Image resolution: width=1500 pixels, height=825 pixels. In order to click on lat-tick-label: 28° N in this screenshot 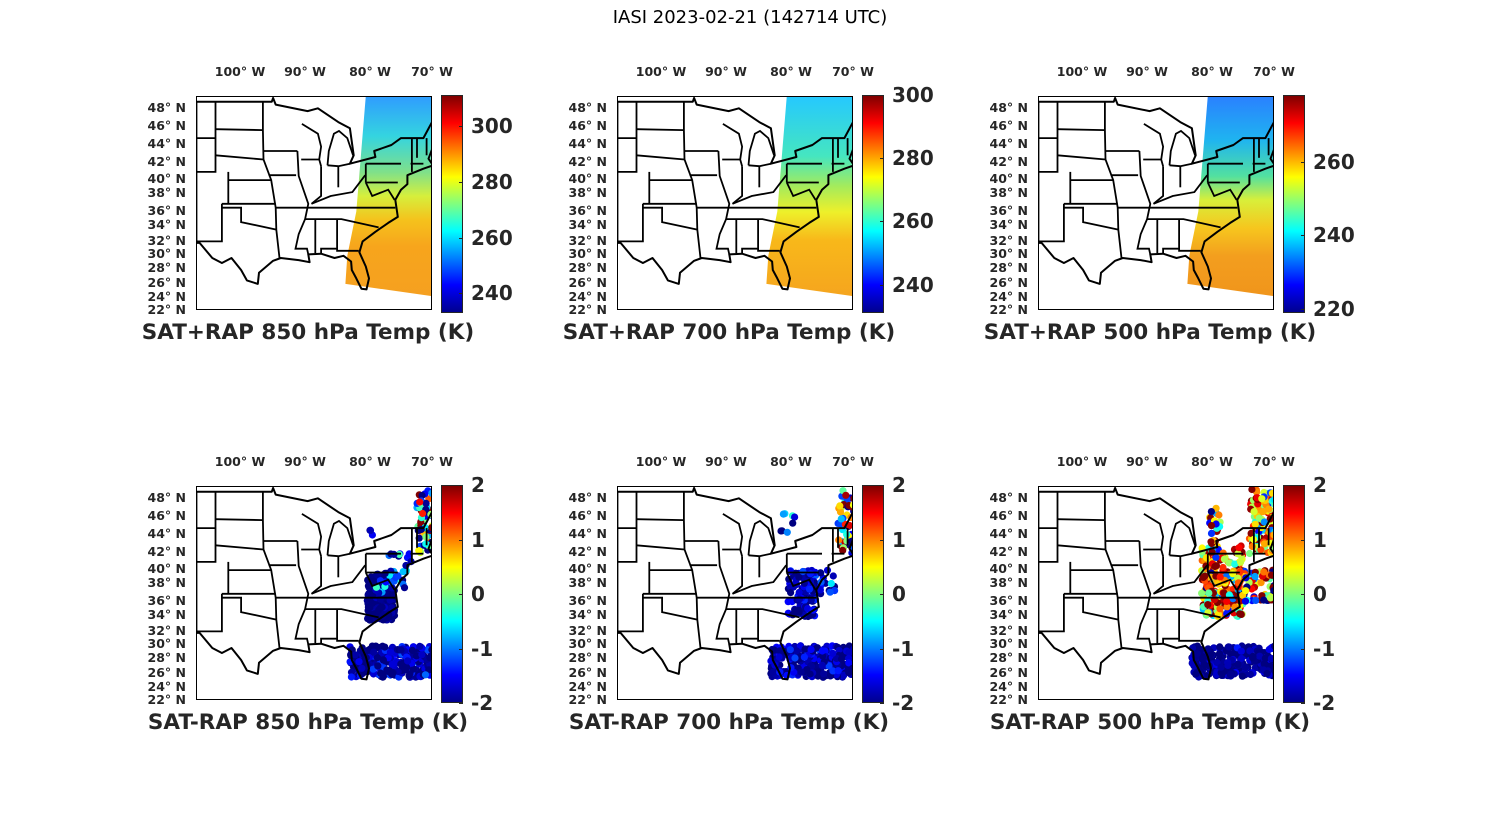, I will do `click(166, 657)`.